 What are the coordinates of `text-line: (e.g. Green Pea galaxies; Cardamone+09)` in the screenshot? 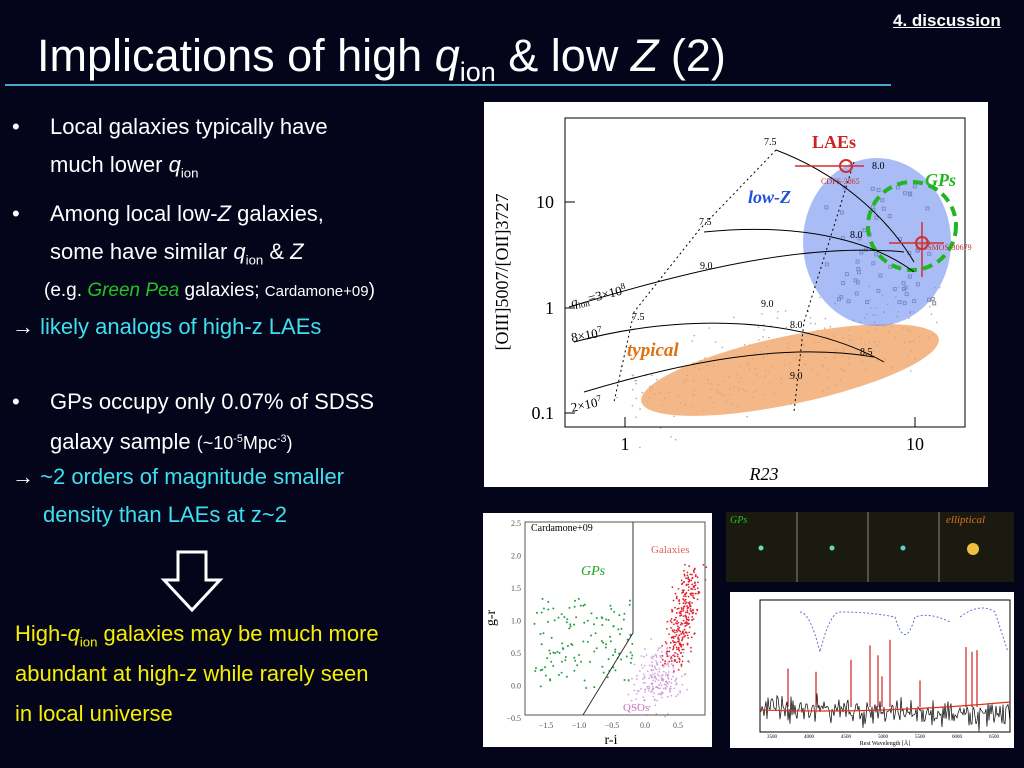 It's located at (209, 291).